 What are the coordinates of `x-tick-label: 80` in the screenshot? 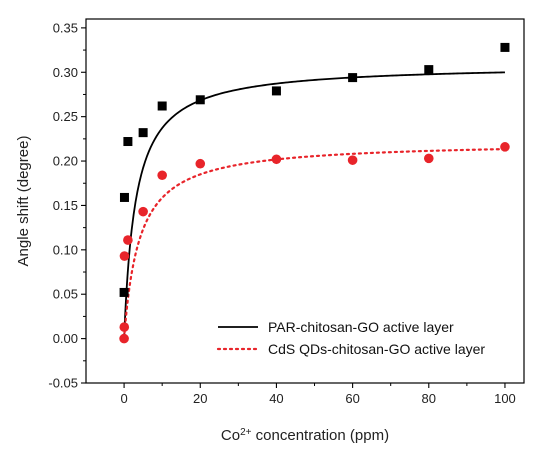 It's located at (429, 398).